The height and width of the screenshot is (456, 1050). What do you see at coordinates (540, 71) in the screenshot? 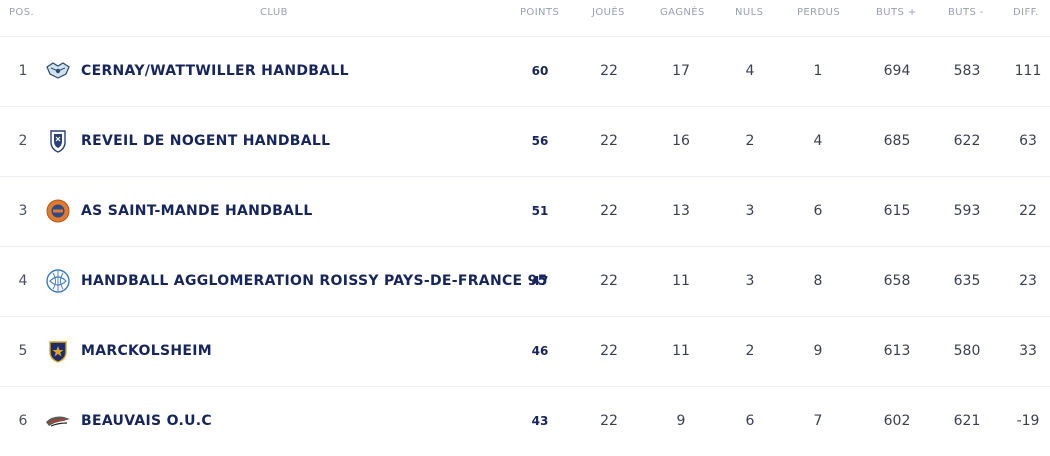
I see `points: 60` at bounding box center [540, 71].